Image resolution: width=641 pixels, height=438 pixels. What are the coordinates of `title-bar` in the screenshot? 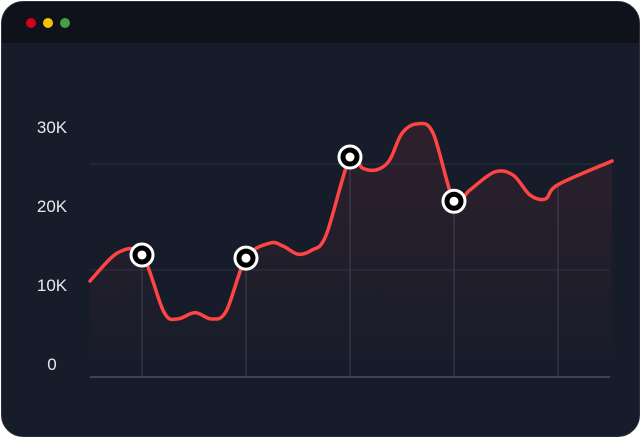 It's located at (320, 22).